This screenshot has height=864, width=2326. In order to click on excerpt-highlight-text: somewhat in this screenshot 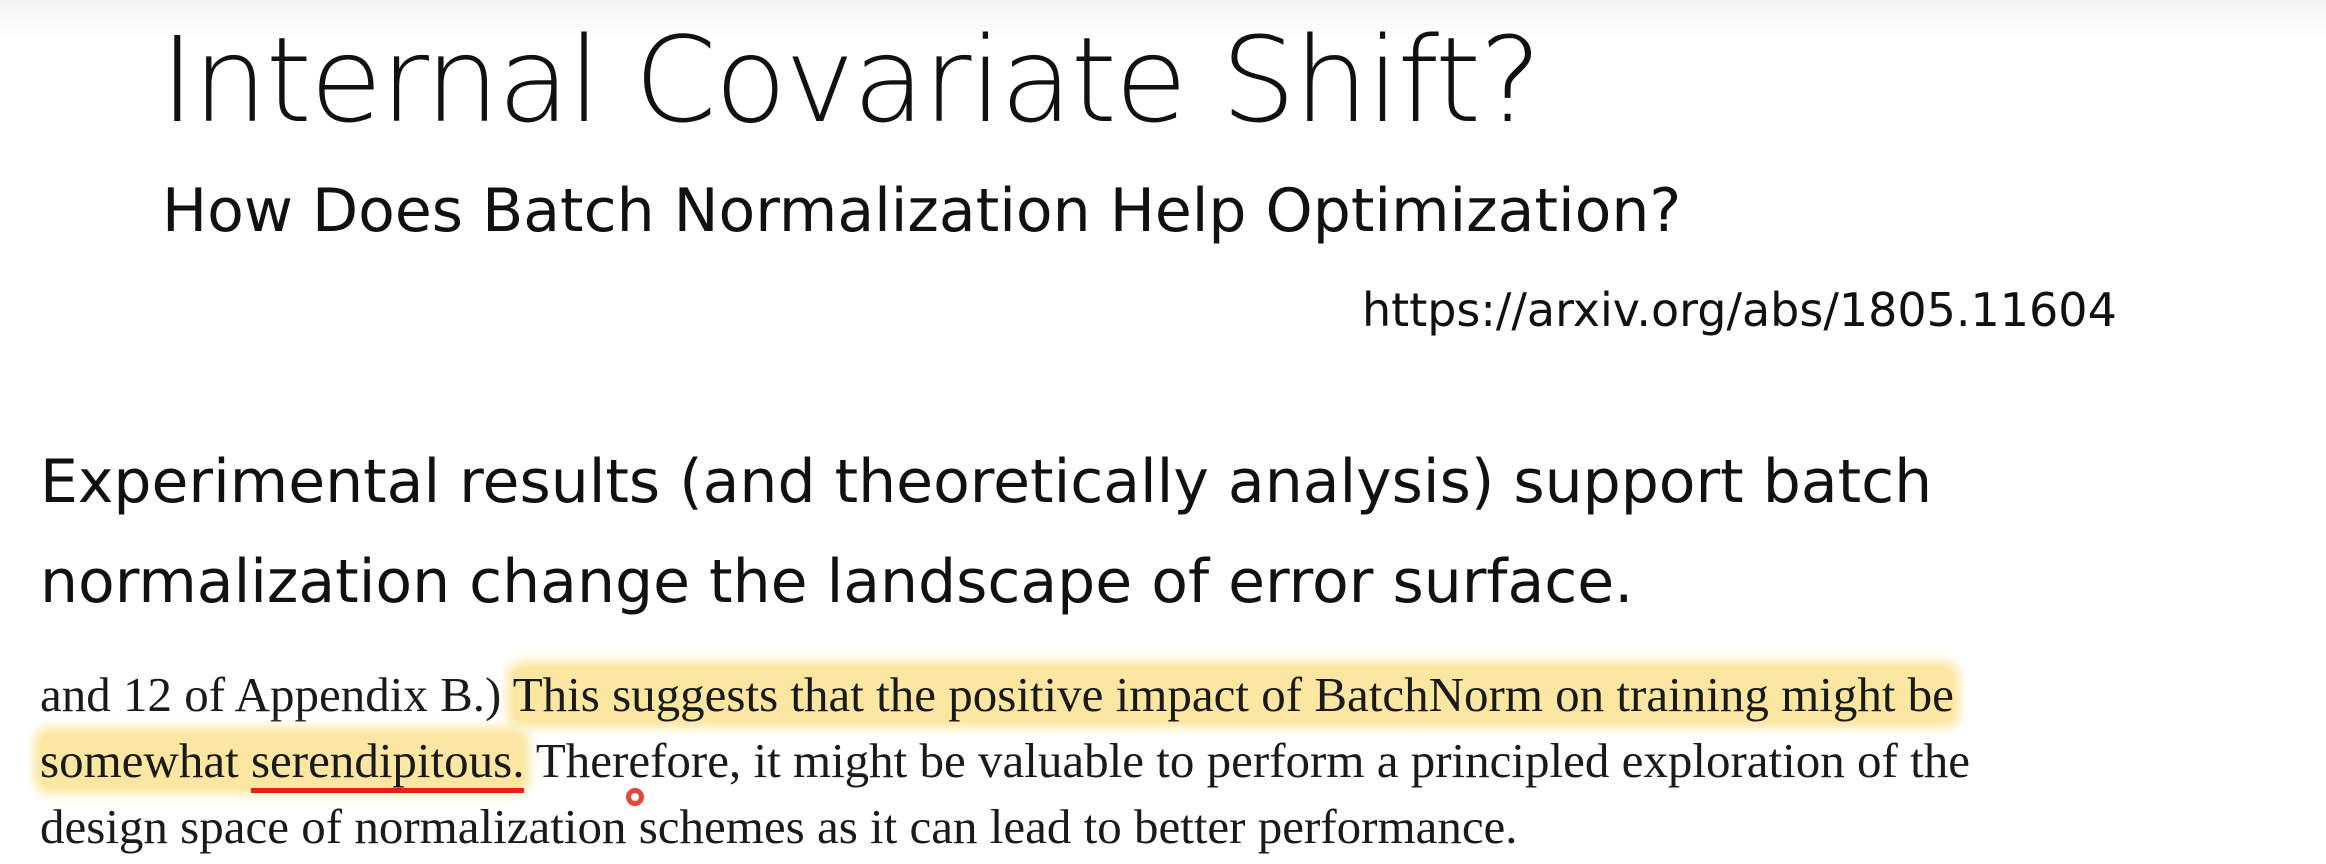, I will do `click(145, 760)`.